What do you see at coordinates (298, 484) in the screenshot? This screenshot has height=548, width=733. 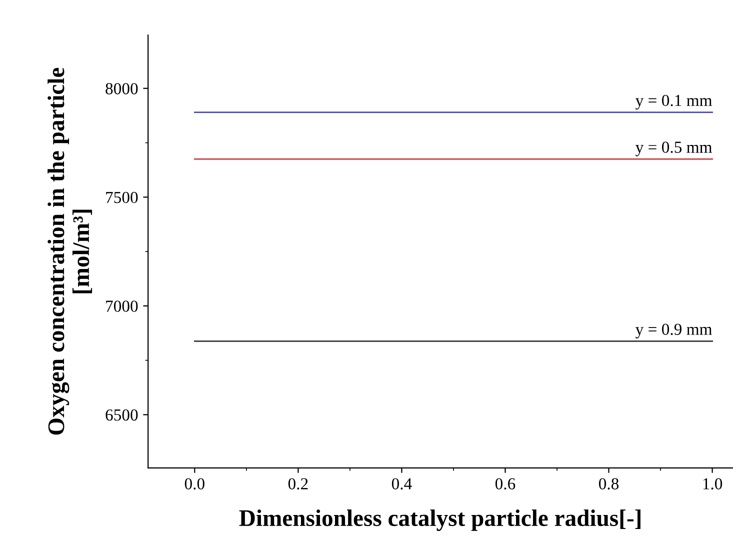 I see `x-tick-label: 0.2` at bounding box center [298, 484].